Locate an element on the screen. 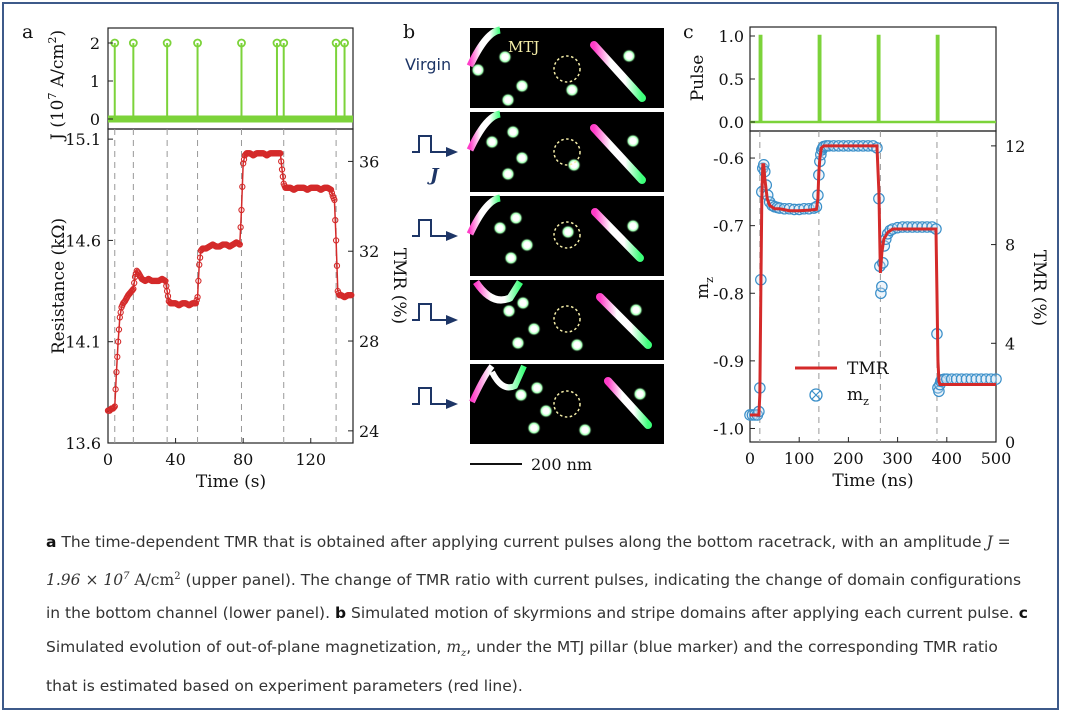 Image resolution: width=1065 pixels, height=716 pixels. caption-label-a: a is located at coordinates (51, 542).